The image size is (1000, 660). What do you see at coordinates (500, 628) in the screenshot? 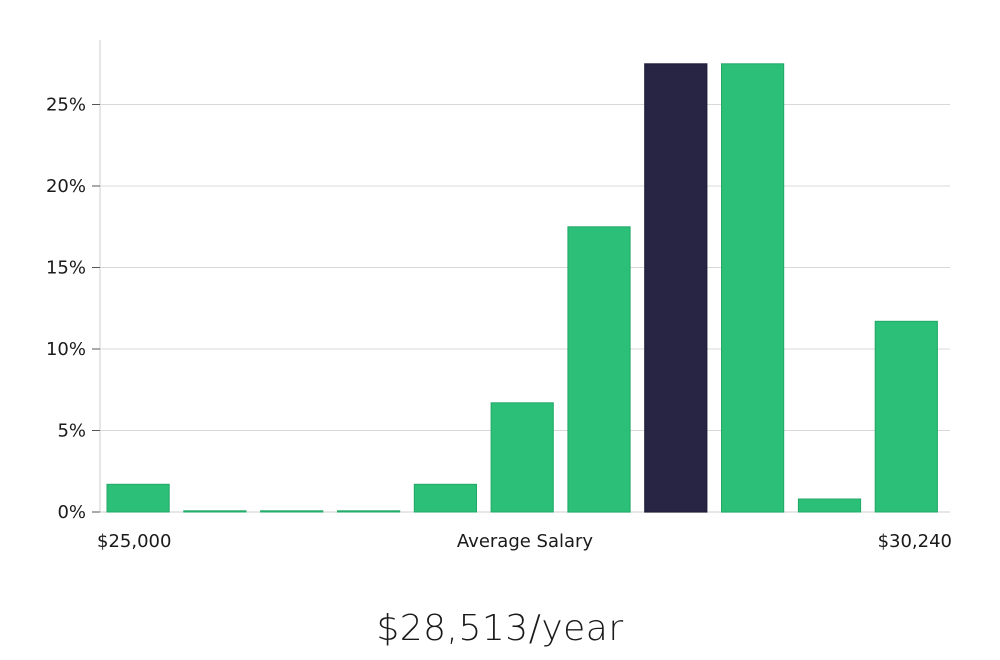
I see `average-salary-value: $28,513/year` at bounding box center [500, 628].